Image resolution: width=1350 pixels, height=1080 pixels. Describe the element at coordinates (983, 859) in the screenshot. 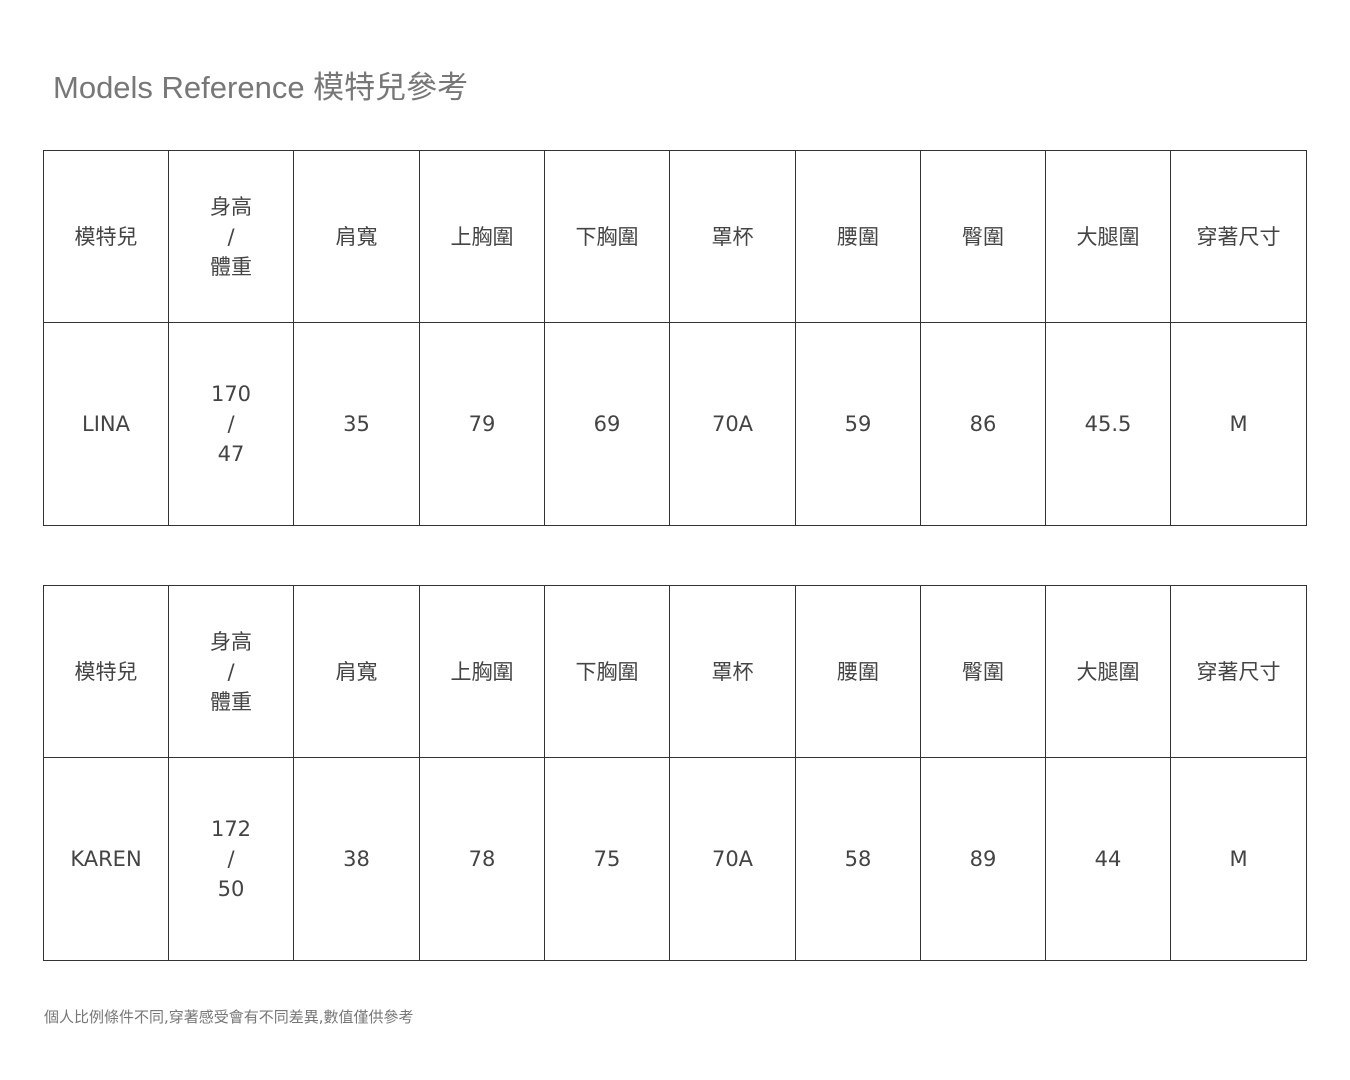

I see `hip-value: 89` at that location.